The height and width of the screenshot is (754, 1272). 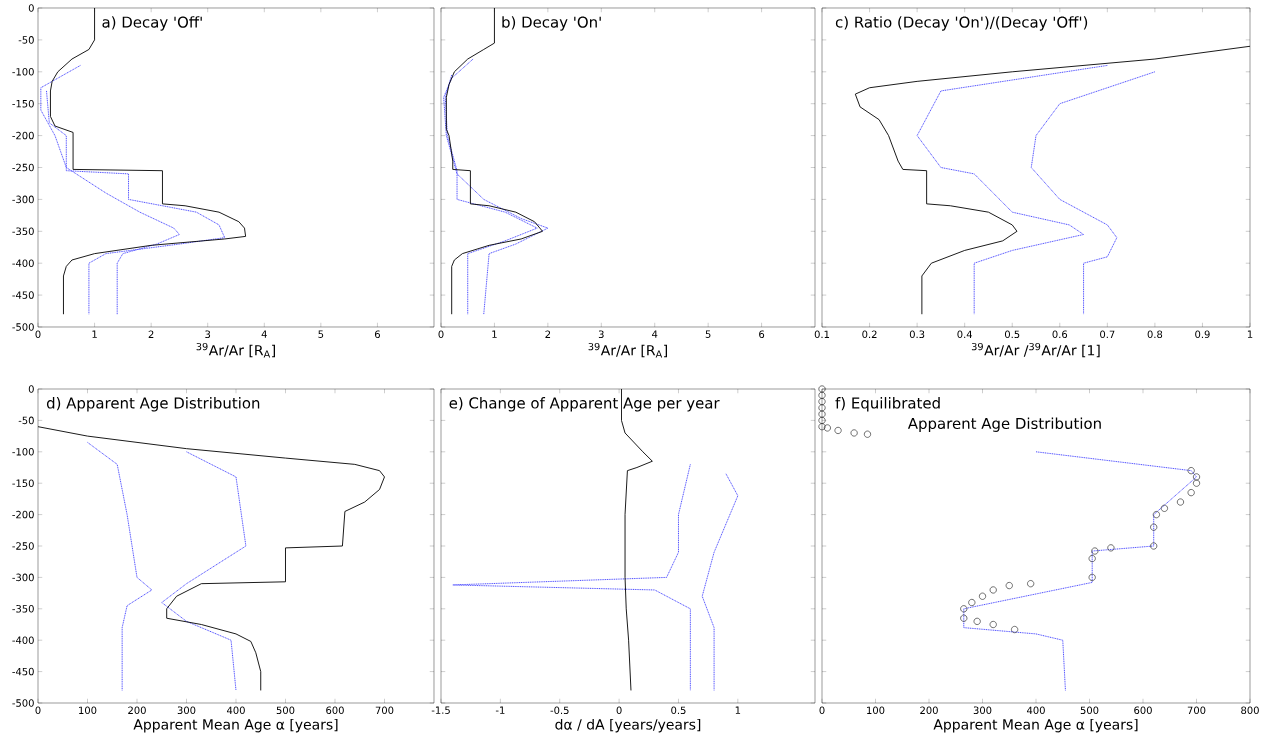 What do you see at coordinates (152, 23) in the screenshot?
I see `text: a) Decay 'Off'` at bounding box center [152, 23].